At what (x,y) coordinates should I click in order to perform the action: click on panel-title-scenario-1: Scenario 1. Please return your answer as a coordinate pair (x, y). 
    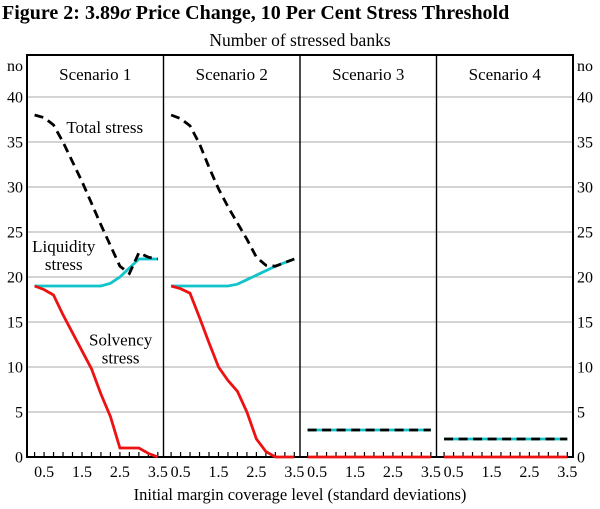
    Looking at the image, I should click on (95, 74).